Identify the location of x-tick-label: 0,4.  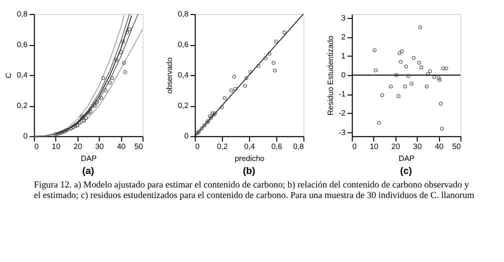
(250, 147).